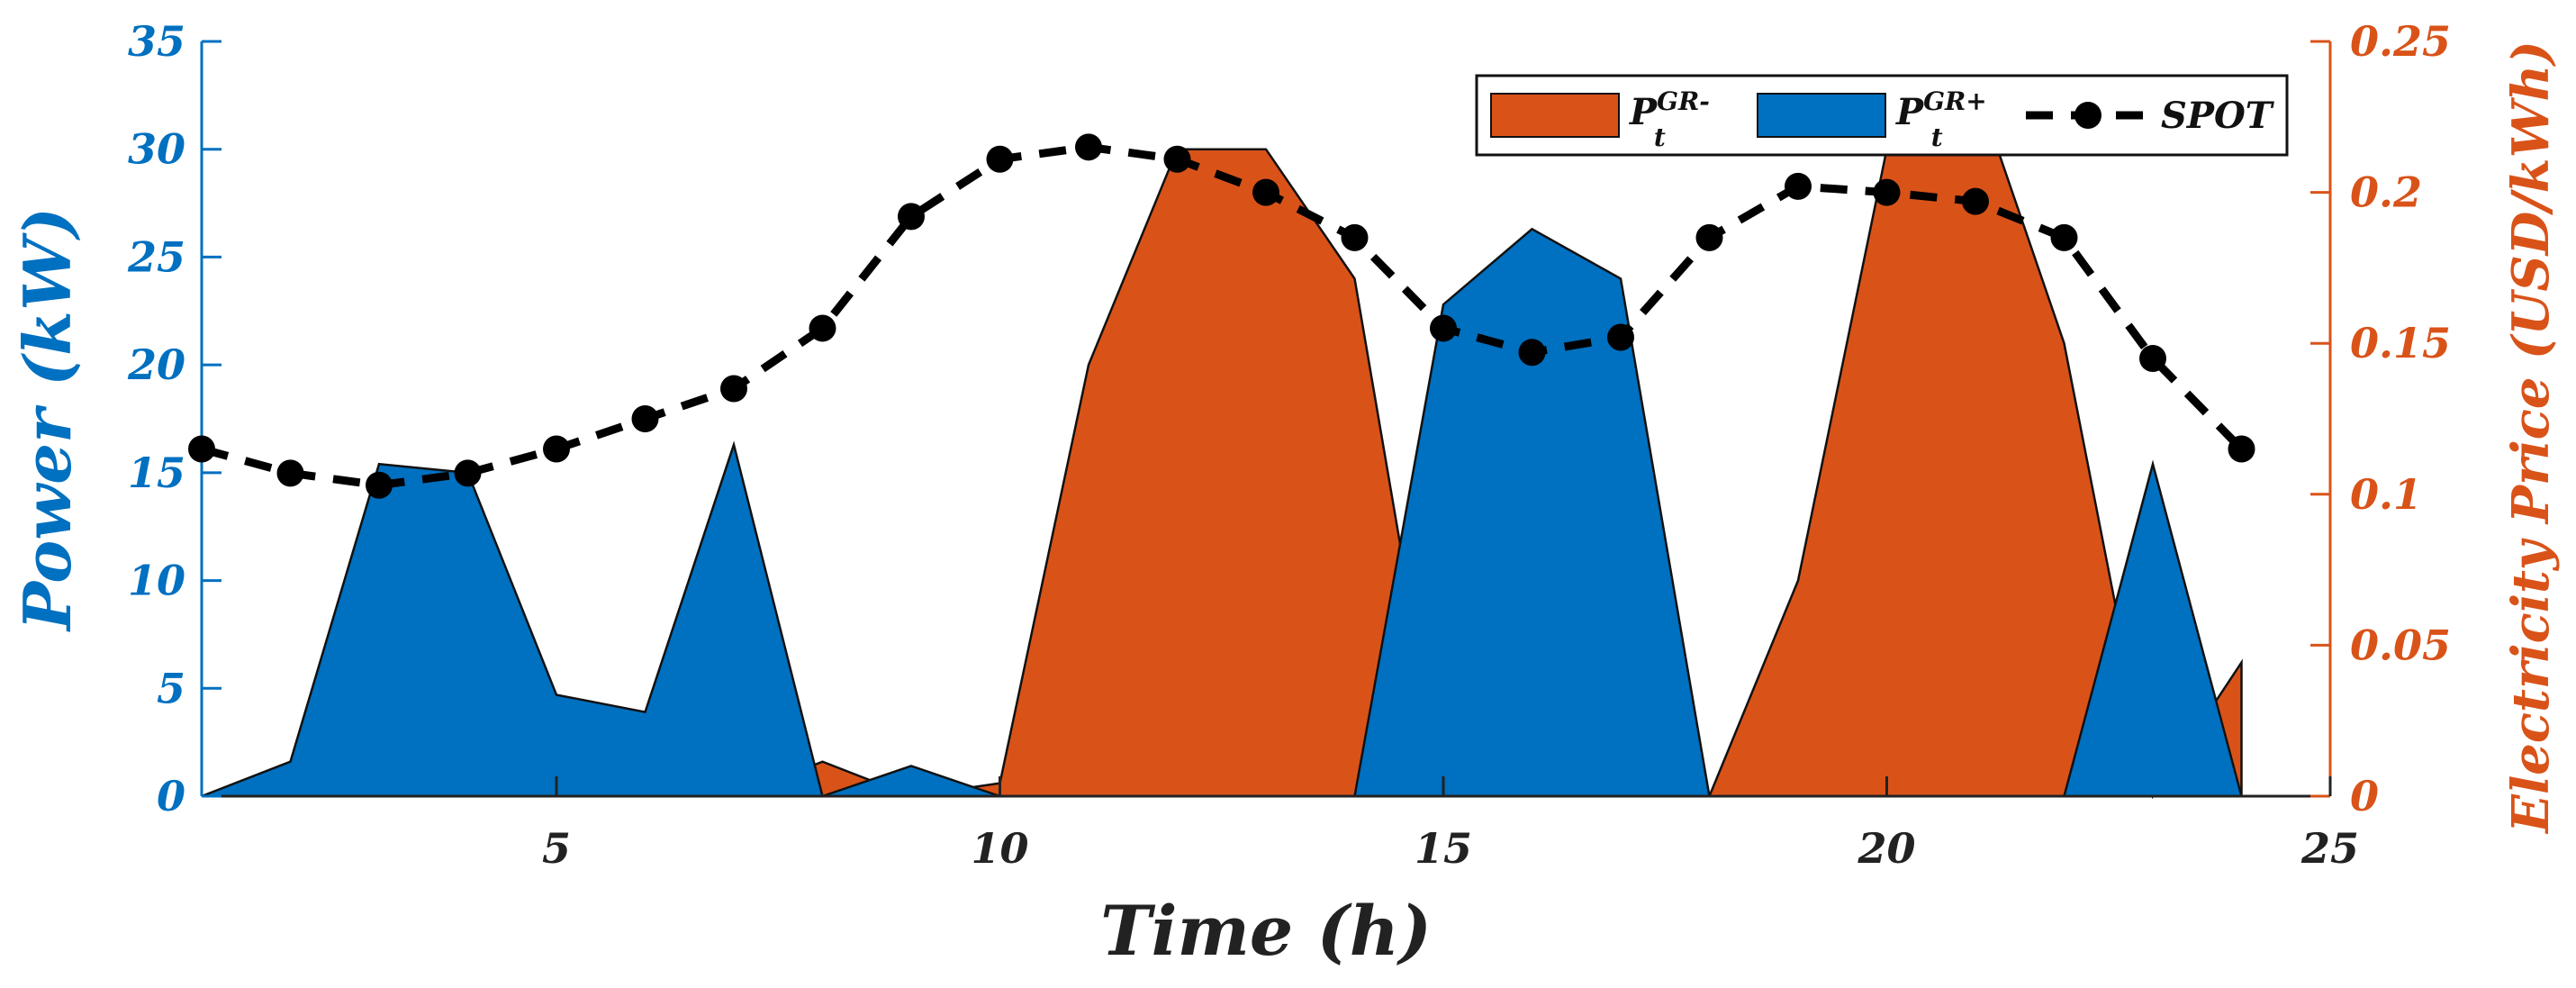  What do you see at coordinates (2386, 494) in the screenshot?
I see `y-tick-right-label: 0.1` at bounding box center [2386, 494].